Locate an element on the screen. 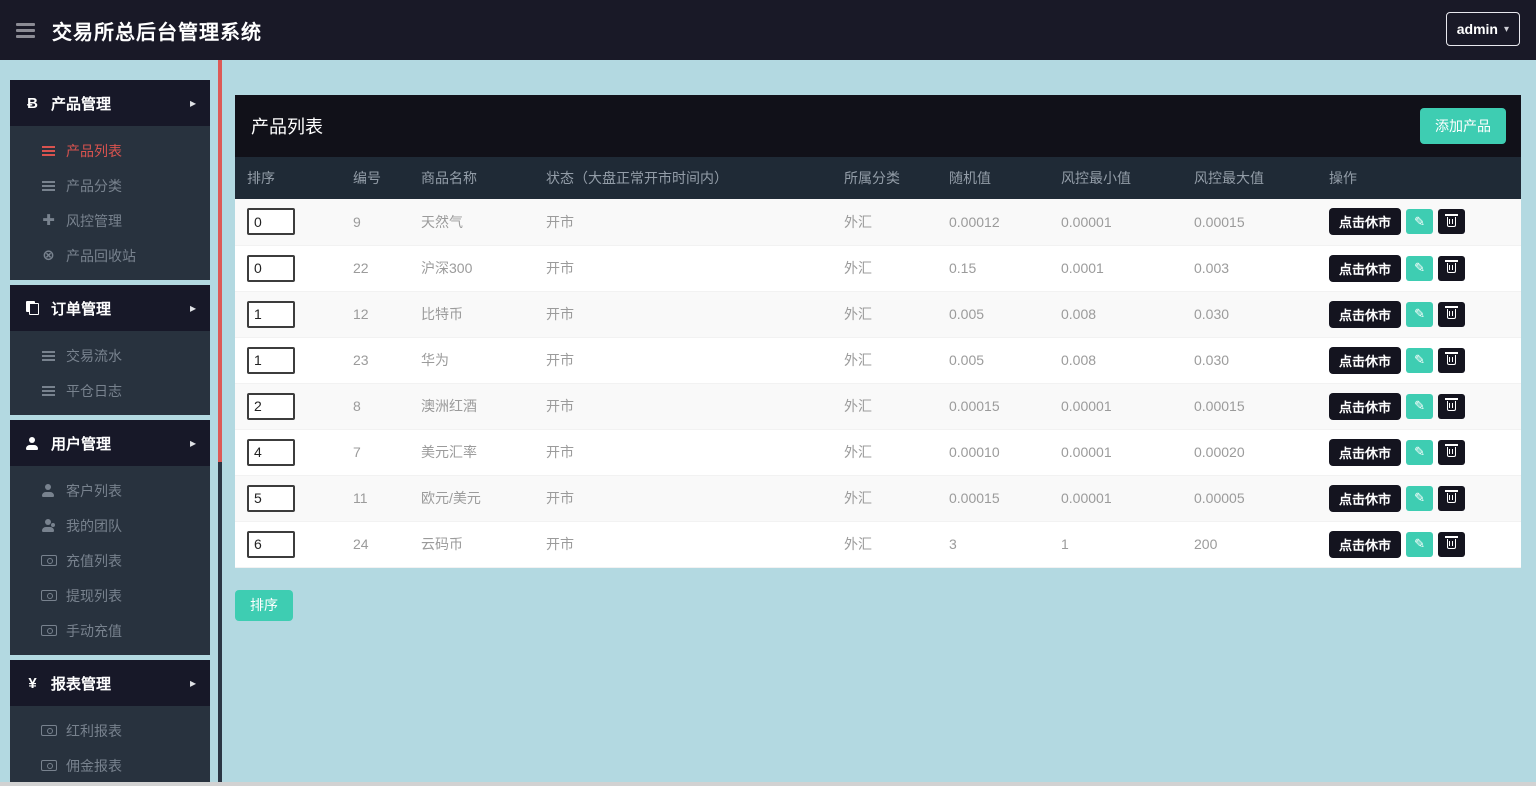  sidebar-item-label: 交易流水 is located at coordinates (94, 355).